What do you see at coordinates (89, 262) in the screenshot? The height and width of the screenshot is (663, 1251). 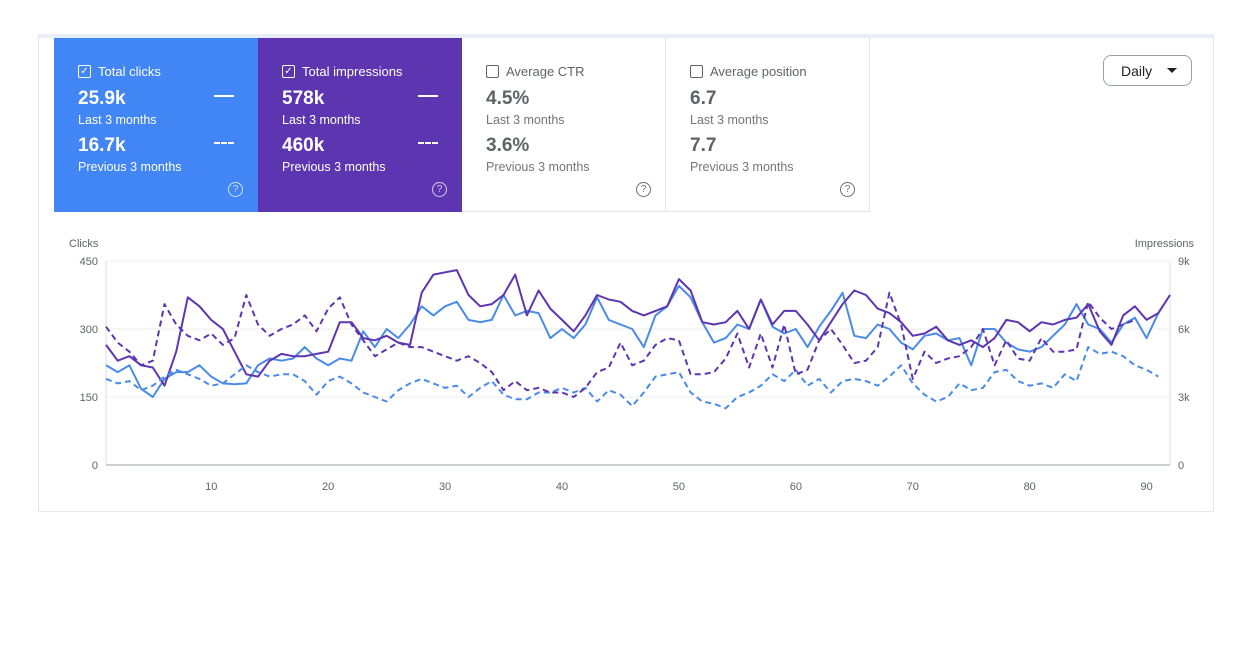 I see `y-left-tick-label: 450` at bounding box center [89, 262].